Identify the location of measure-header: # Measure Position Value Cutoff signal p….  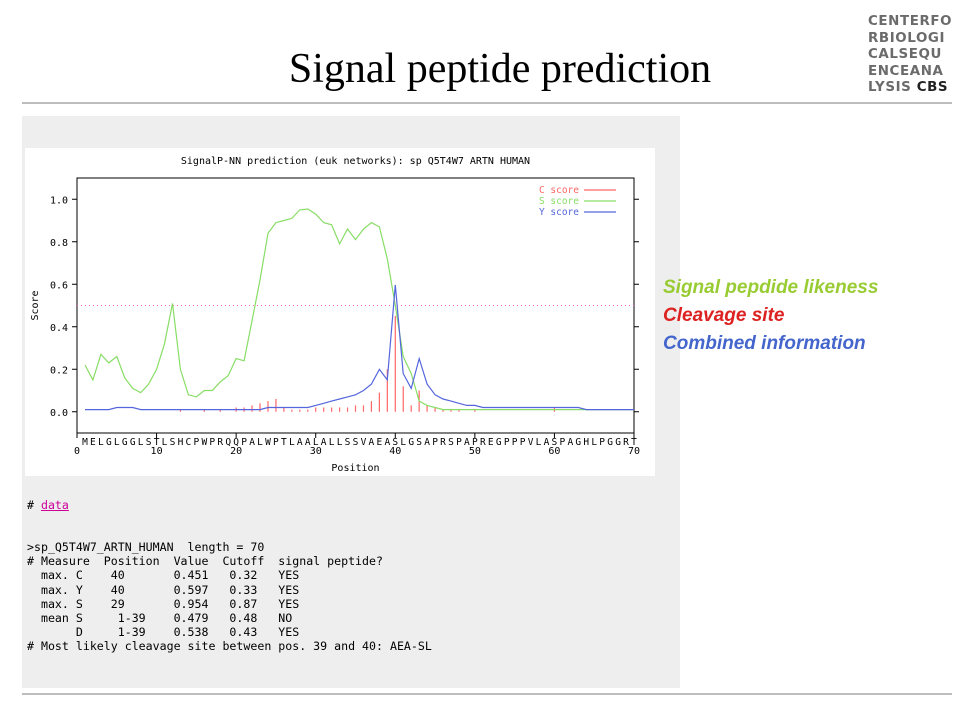
(205, 561).